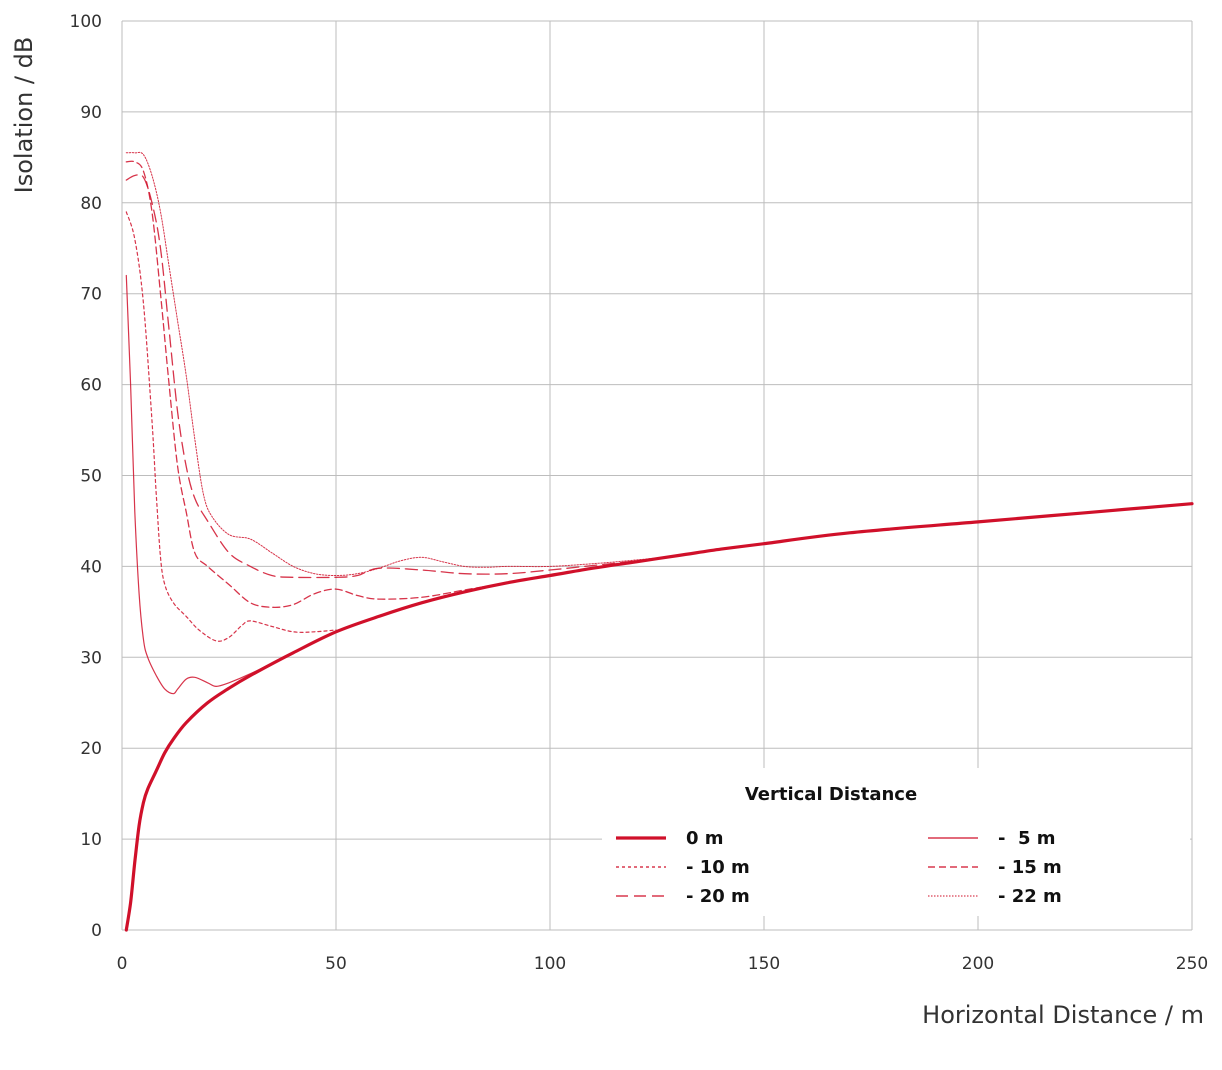  I want to click on legend-label: - 15 m, so click(1030, 867).